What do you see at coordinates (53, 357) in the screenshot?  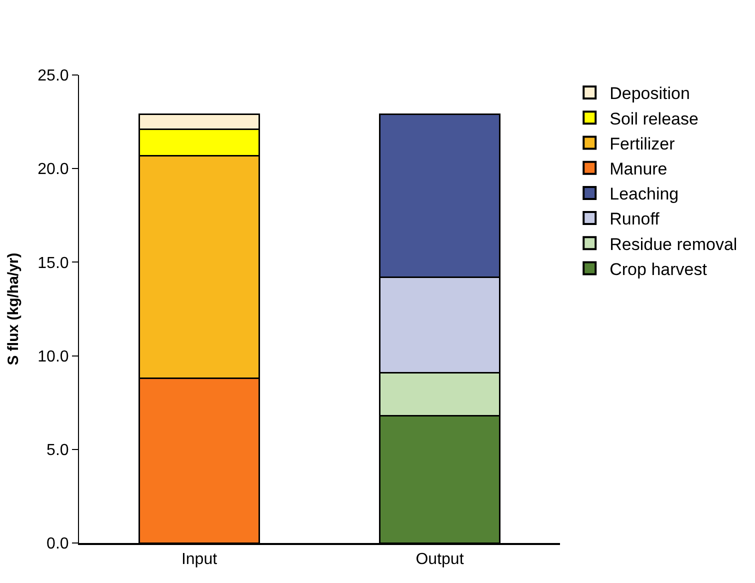 I see `y-tick-label: 10.0` at bounding box center [53, 357].